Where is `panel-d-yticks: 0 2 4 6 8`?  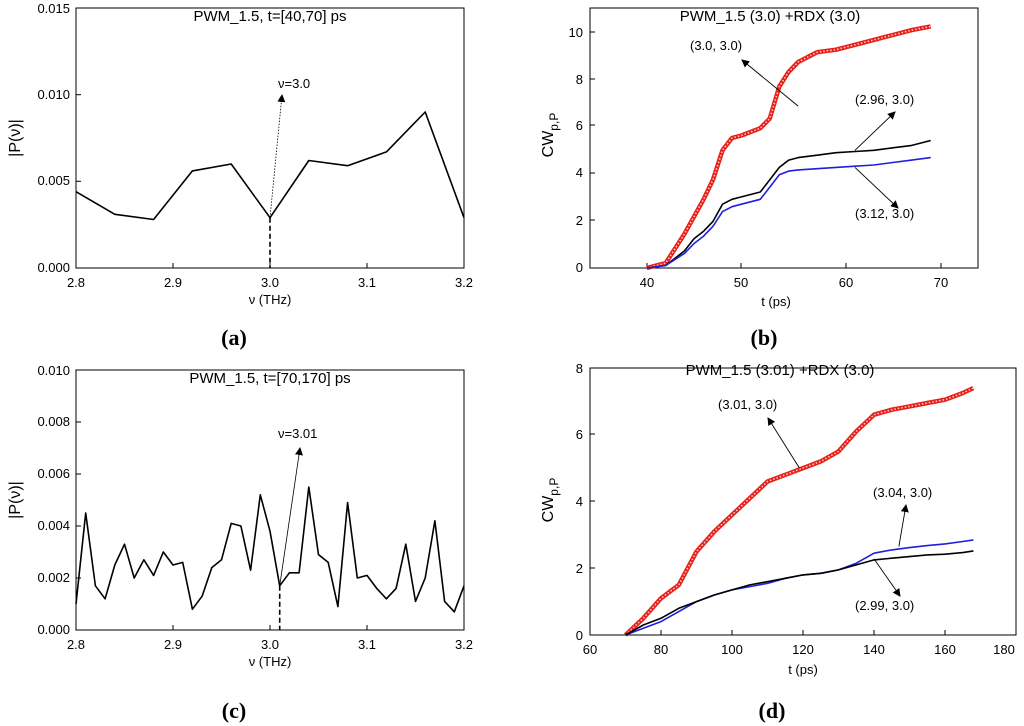 panel-d-yticks: 0 2 4 6 8 is located at coordinates (585, 502).